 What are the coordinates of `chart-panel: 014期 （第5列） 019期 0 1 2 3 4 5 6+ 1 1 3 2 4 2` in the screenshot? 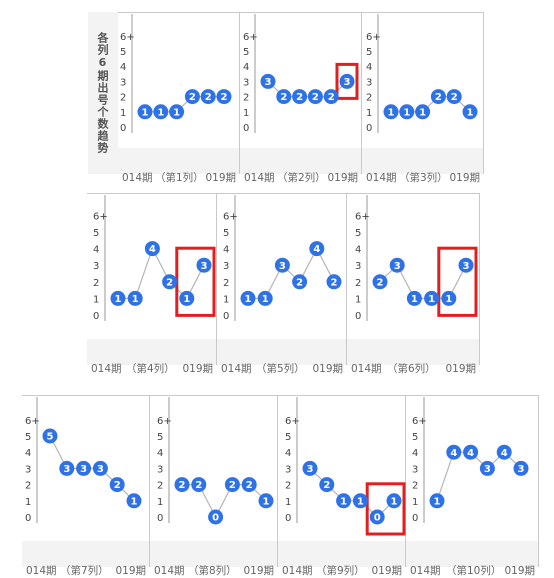 It's located at (282, 284).